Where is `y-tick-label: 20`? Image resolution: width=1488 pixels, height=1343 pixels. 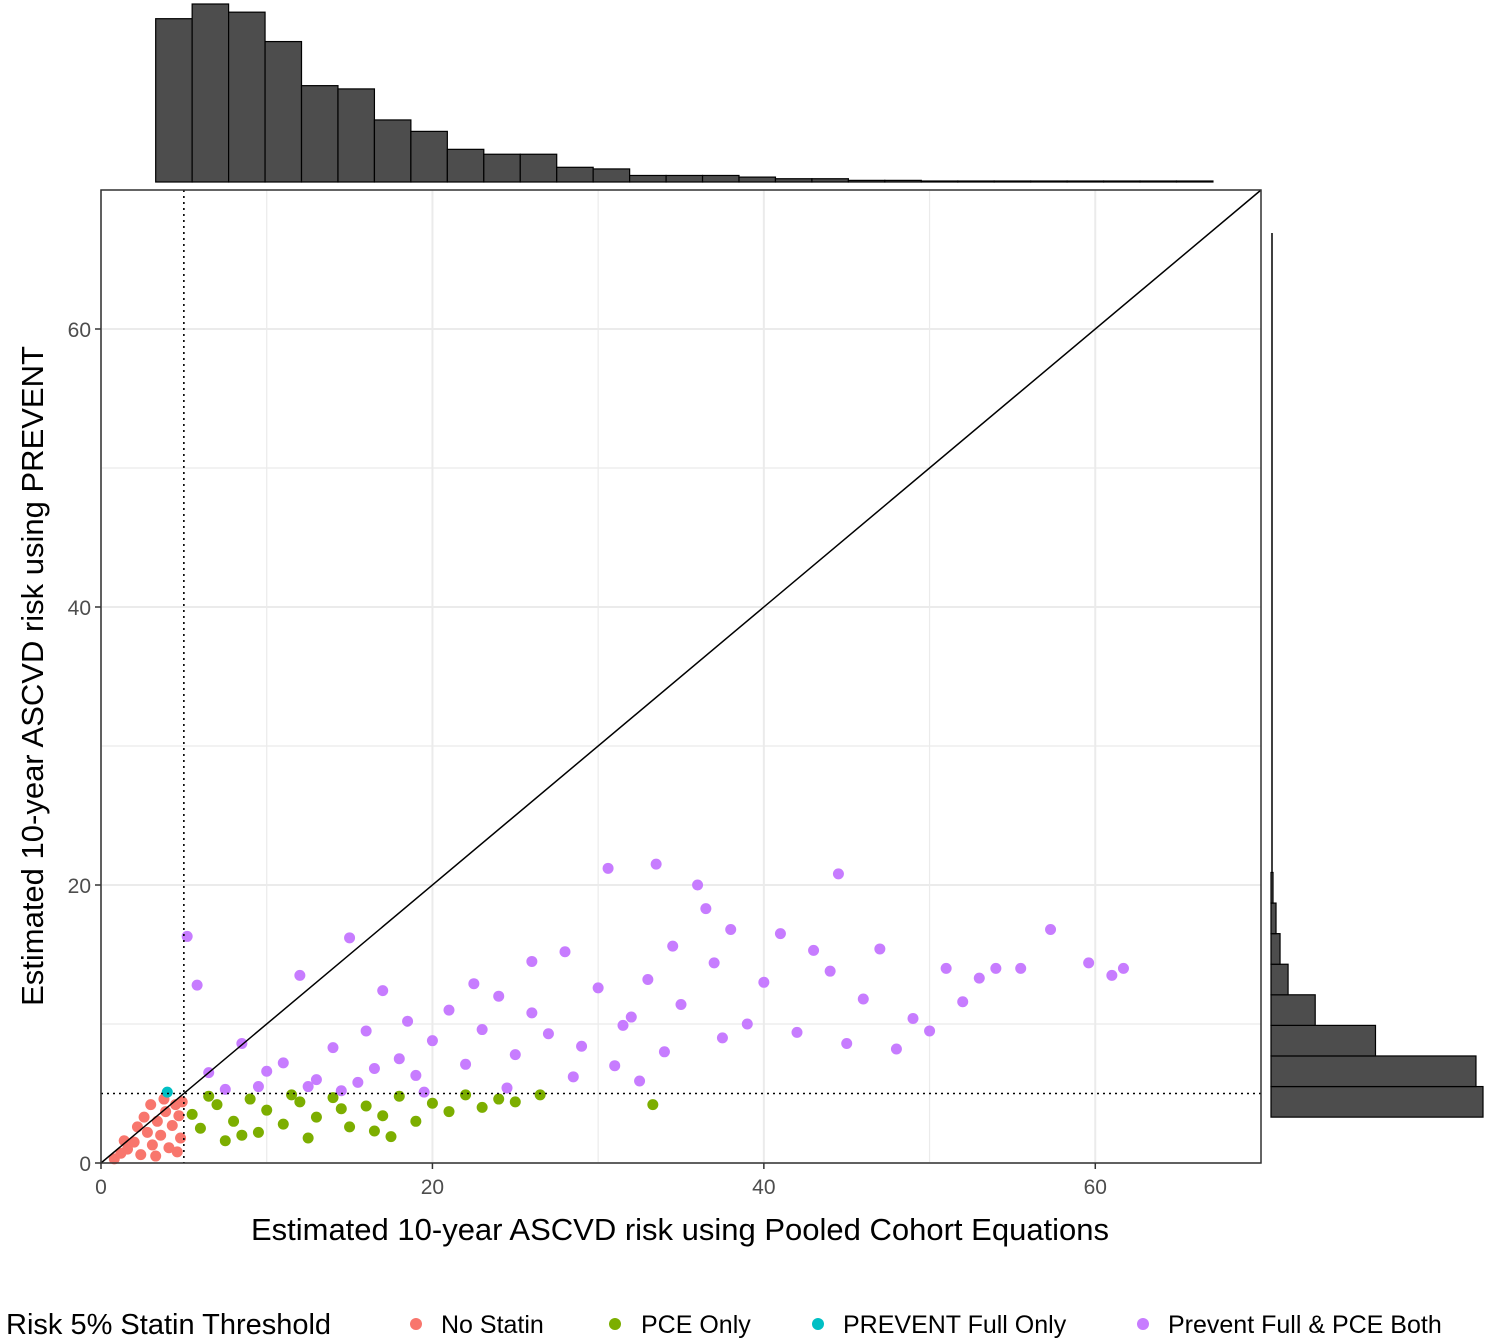 y-tick-label: 20 is located at coordinates (79, 886).